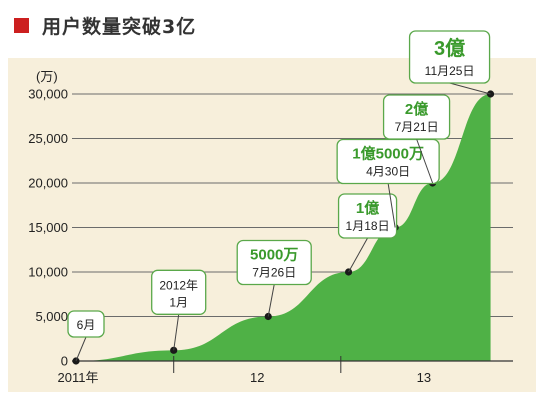 The height and width of the screenshot is (412, 551). I want to click on callout-main-label: 2億, so click(416, 109).